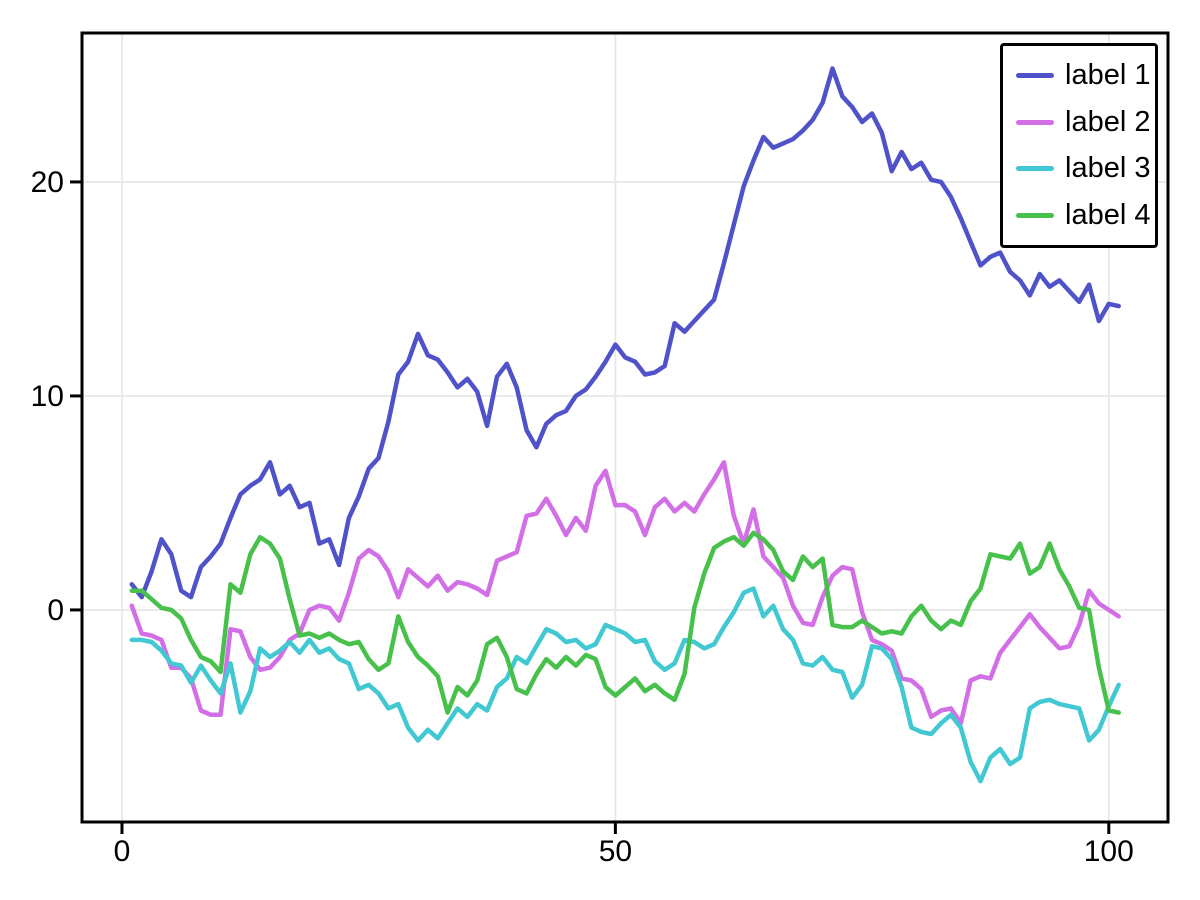 The width and height of the screenshot is (1200, 900). What do you see at coordinates (1079, 145) in the screenshot?
I see `legend: label 1 label 2 label 3 label 4` at bounding box center [1079, 145].